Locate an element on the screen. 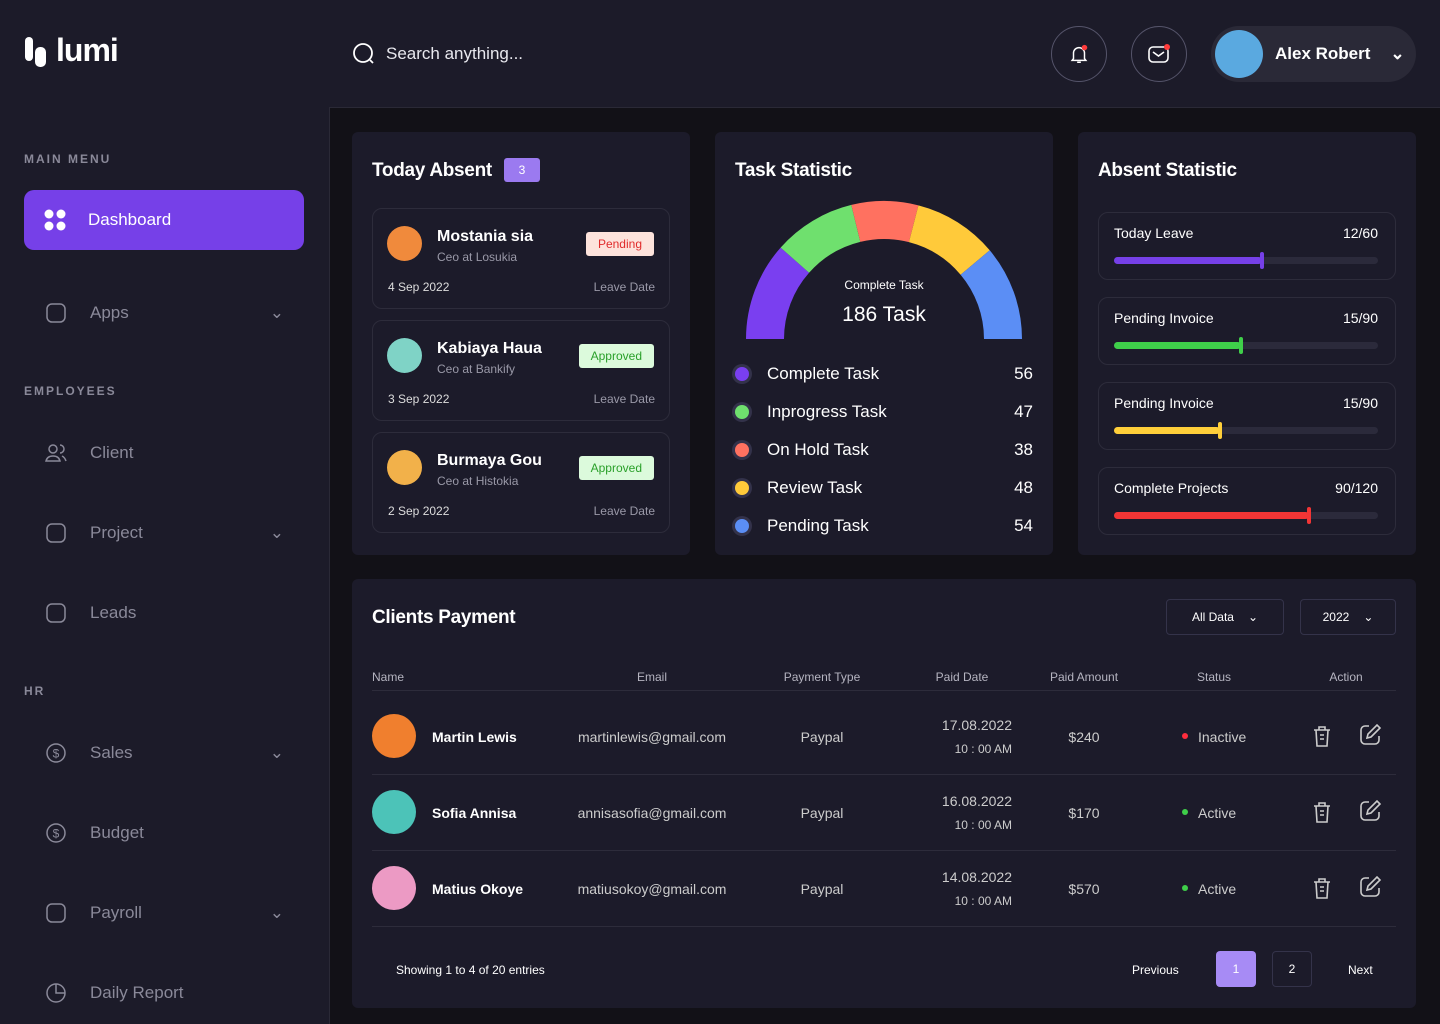  card-title: Absent Statistic is located at coordinates (1167, 170).